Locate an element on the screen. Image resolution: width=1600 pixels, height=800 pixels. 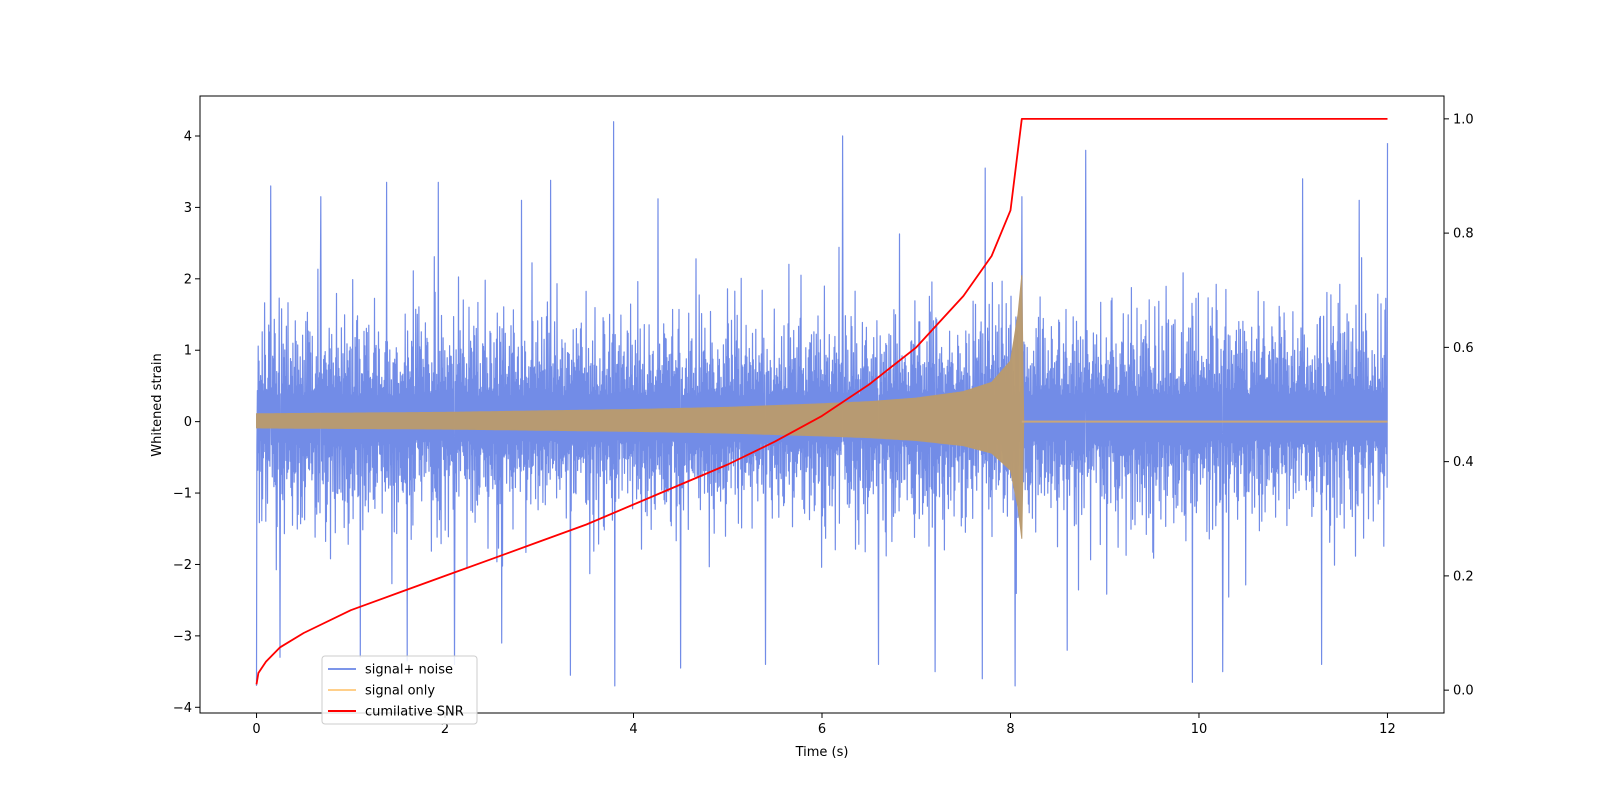
y-axis-left: −4 −3 −2 −1 0 1 2 3 4 is located at coordinates (186, 422).